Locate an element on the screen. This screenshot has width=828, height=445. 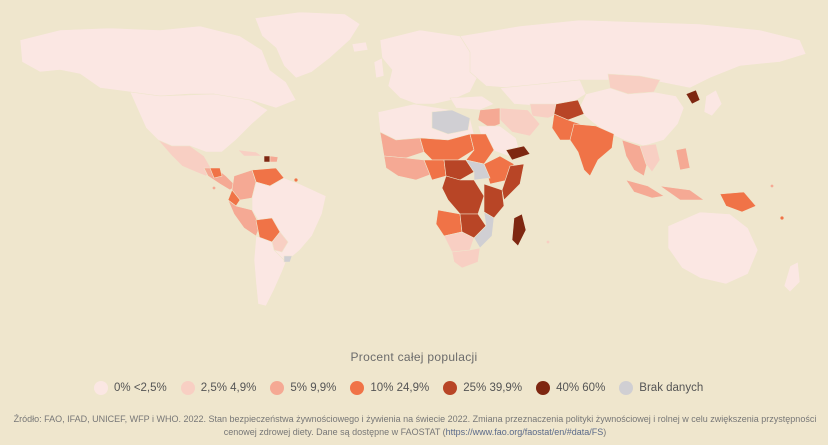
region-central-african-rep is located at coordinates (459, 170).